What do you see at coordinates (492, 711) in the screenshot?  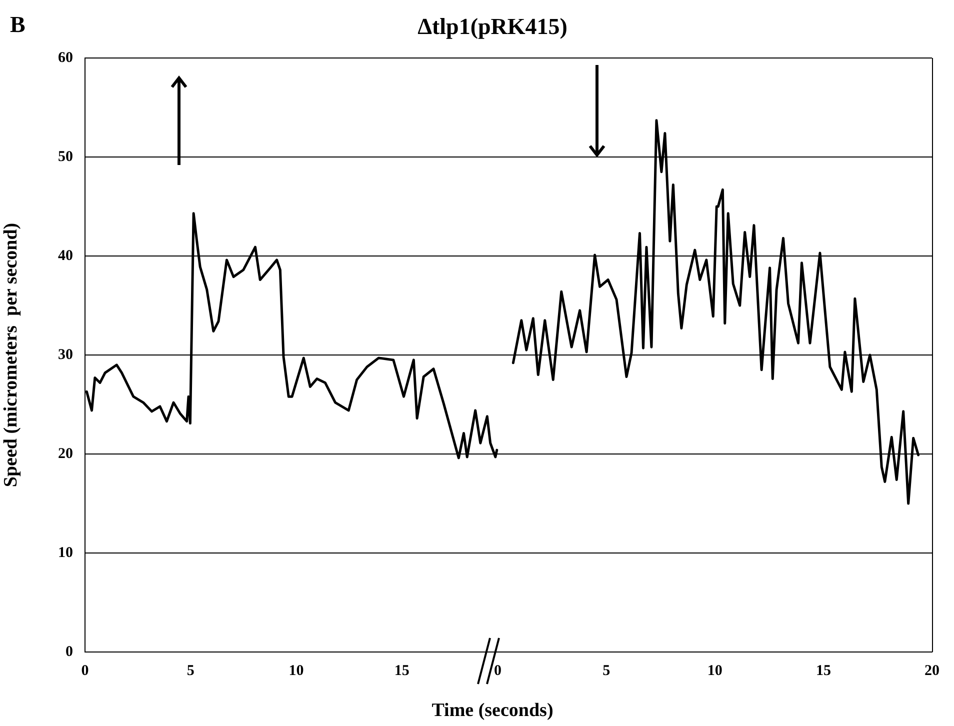 I see `x-axis-title: Time (seconds)` at bounding box center [492, 711].